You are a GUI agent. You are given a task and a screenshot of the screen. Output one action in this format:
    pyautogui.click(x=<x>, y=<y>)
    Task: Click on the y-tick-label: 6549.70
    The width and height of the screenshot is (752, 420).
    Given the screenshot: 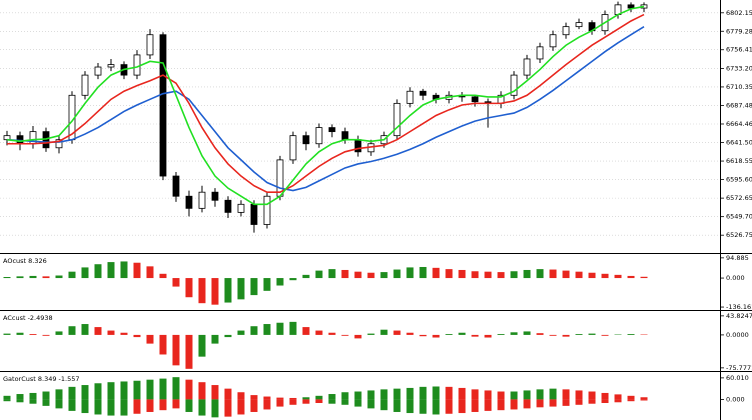 What is the action you would take?
    pyautogui.click(x=739, y=217)
    